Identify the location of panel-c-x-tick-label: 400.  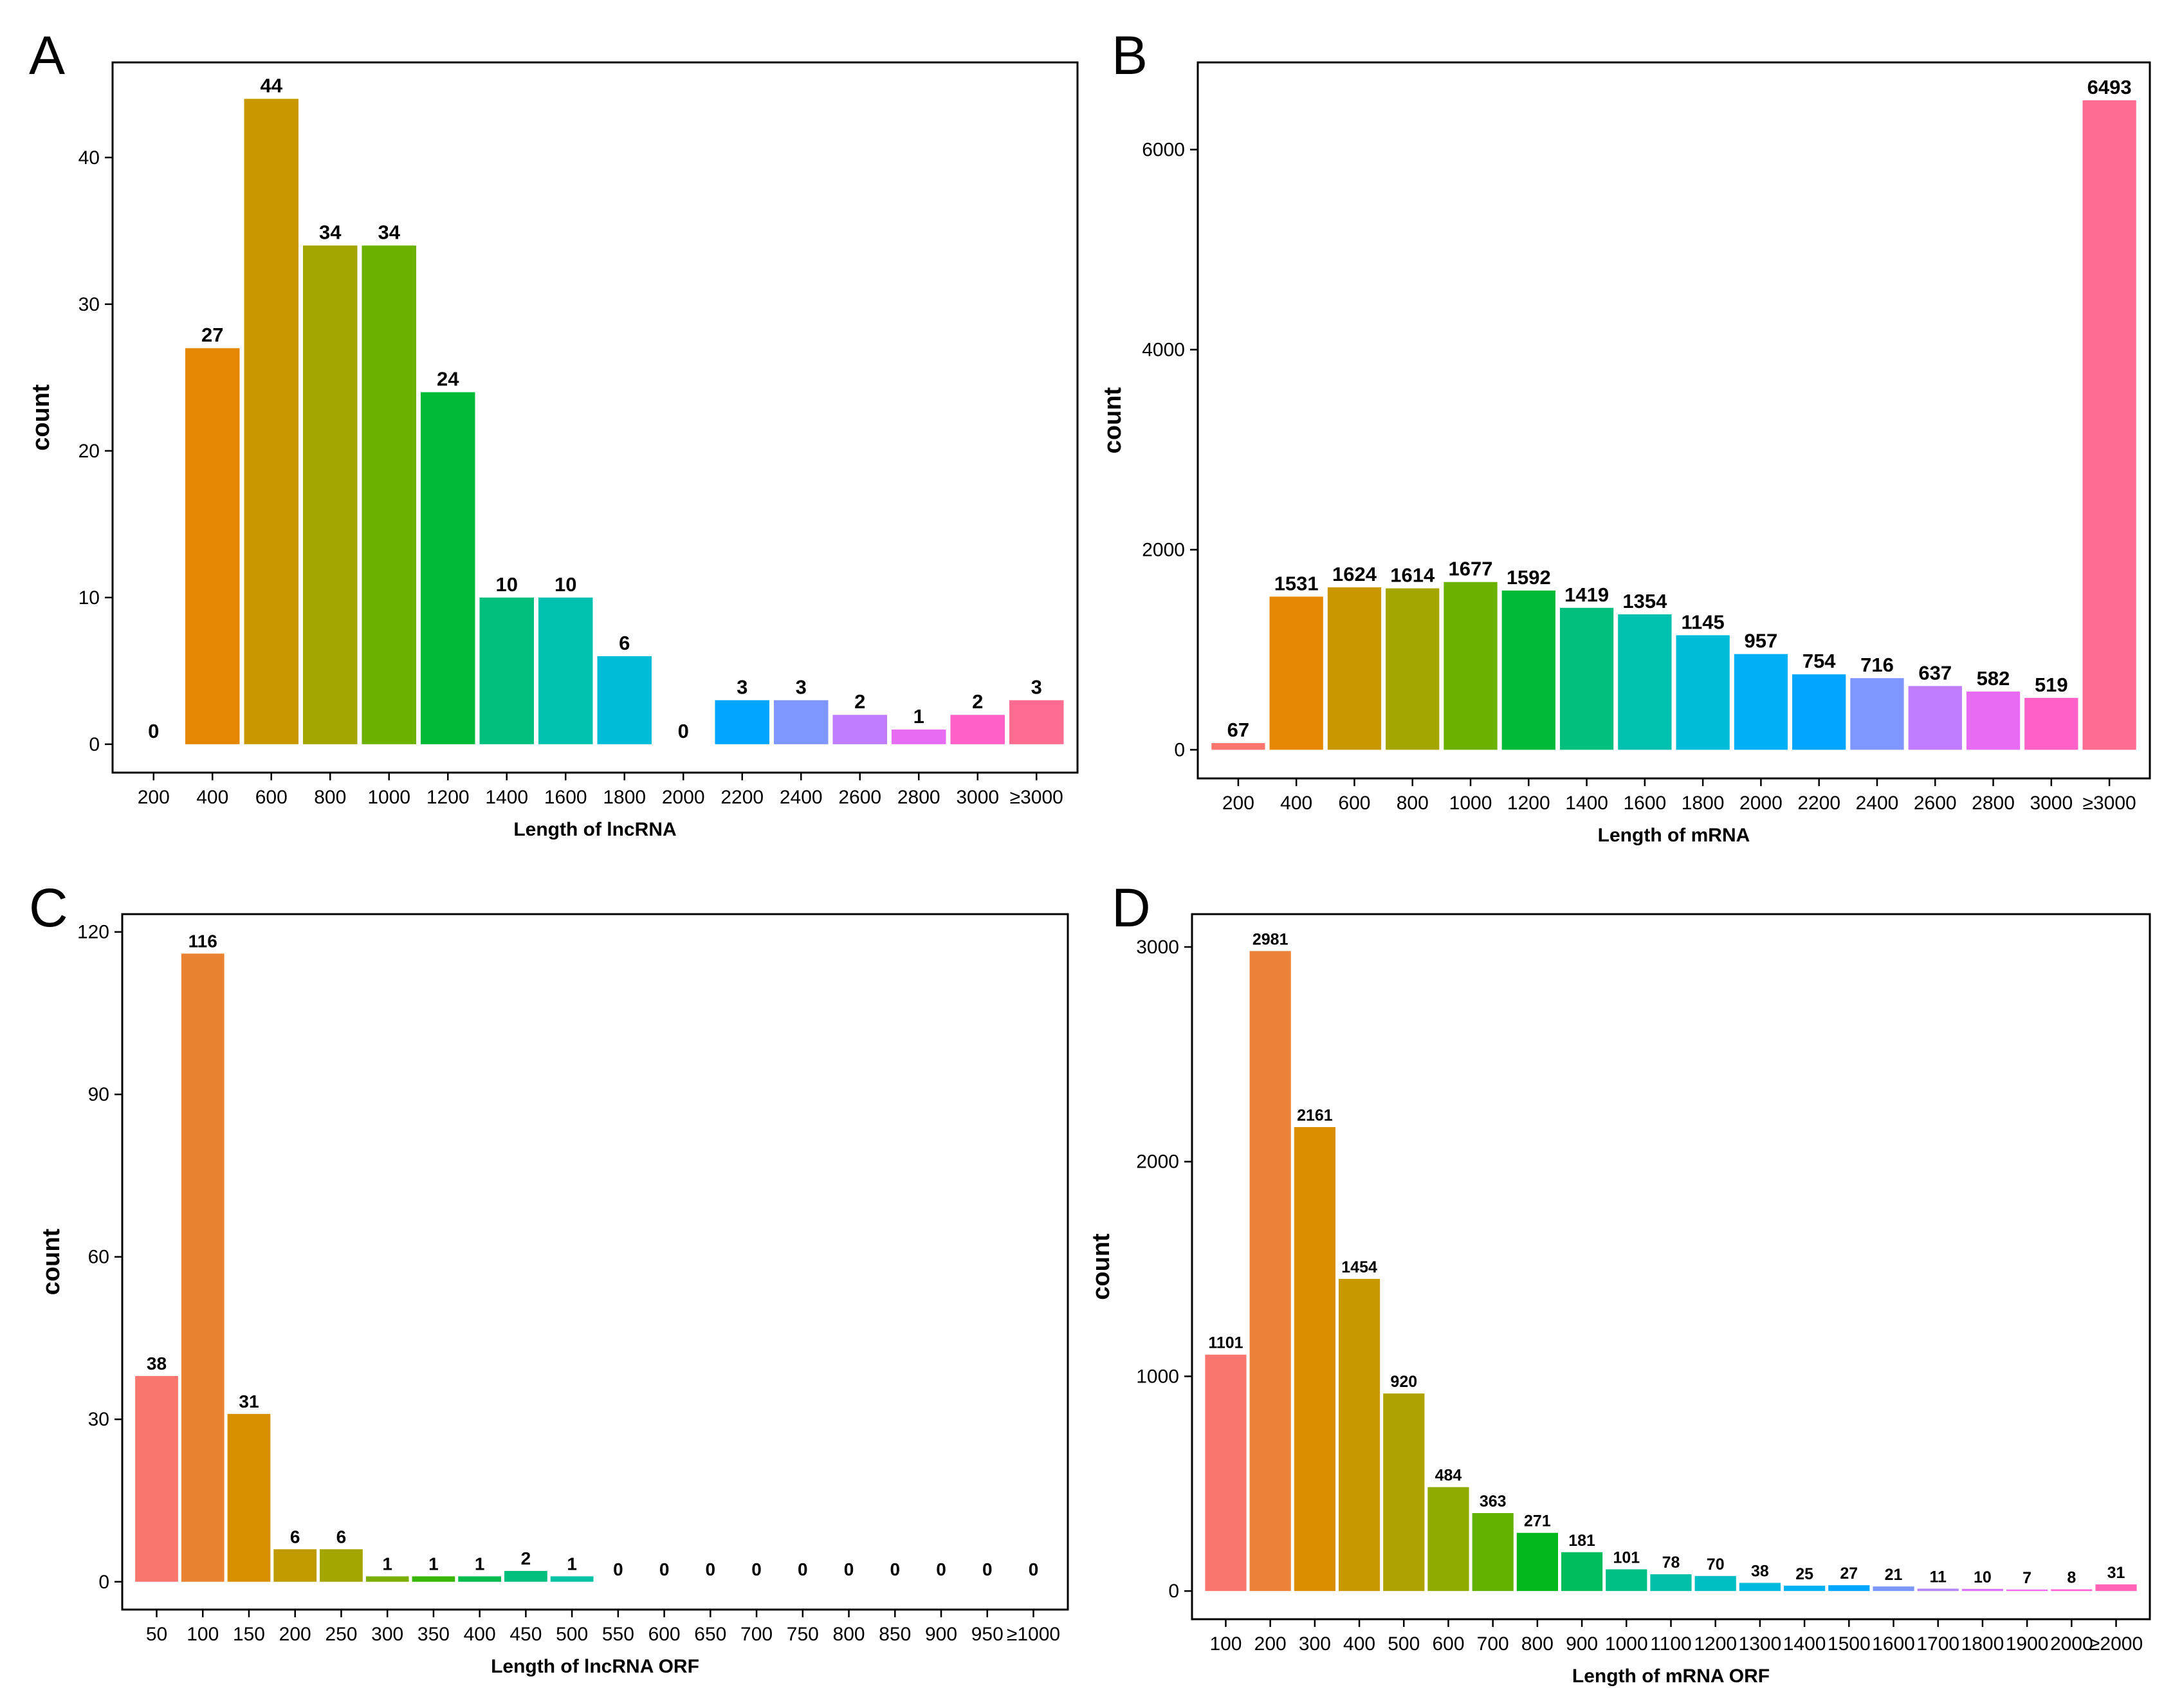
(480, 1634).